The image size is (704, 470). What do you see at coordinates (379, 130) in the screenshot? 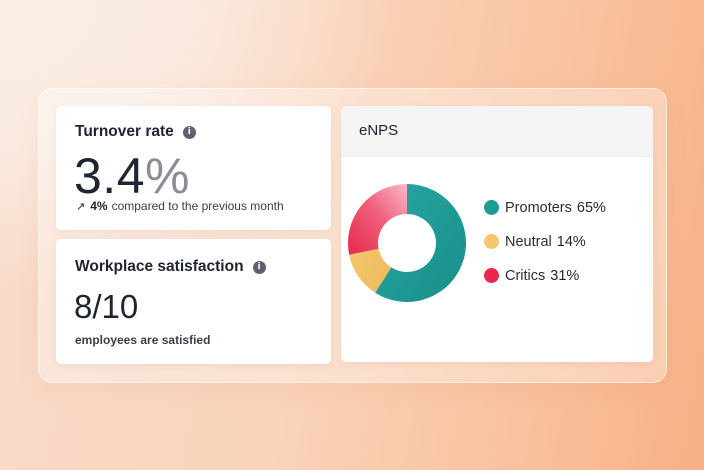
I see `enps-title: eNPS` at bounding box center [379, 130].